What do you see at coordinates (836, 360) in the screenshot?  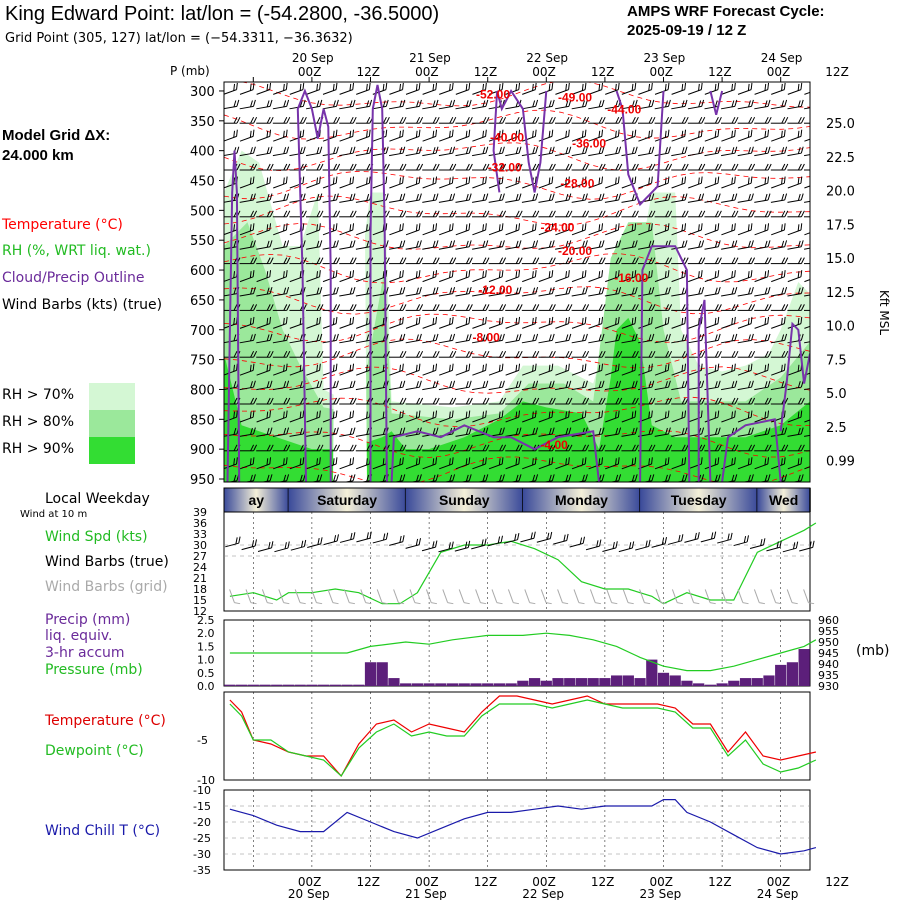 I see `height-tick-label: 7.5` at bounding box center [836, 360].